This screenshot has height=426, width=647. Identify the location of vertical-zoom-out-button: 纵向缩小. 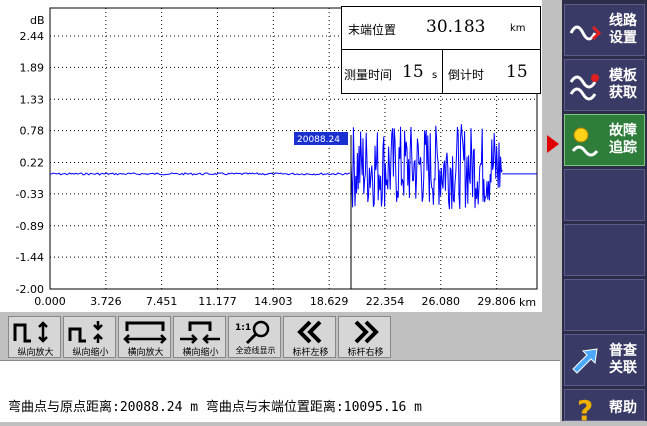
(89, 337).